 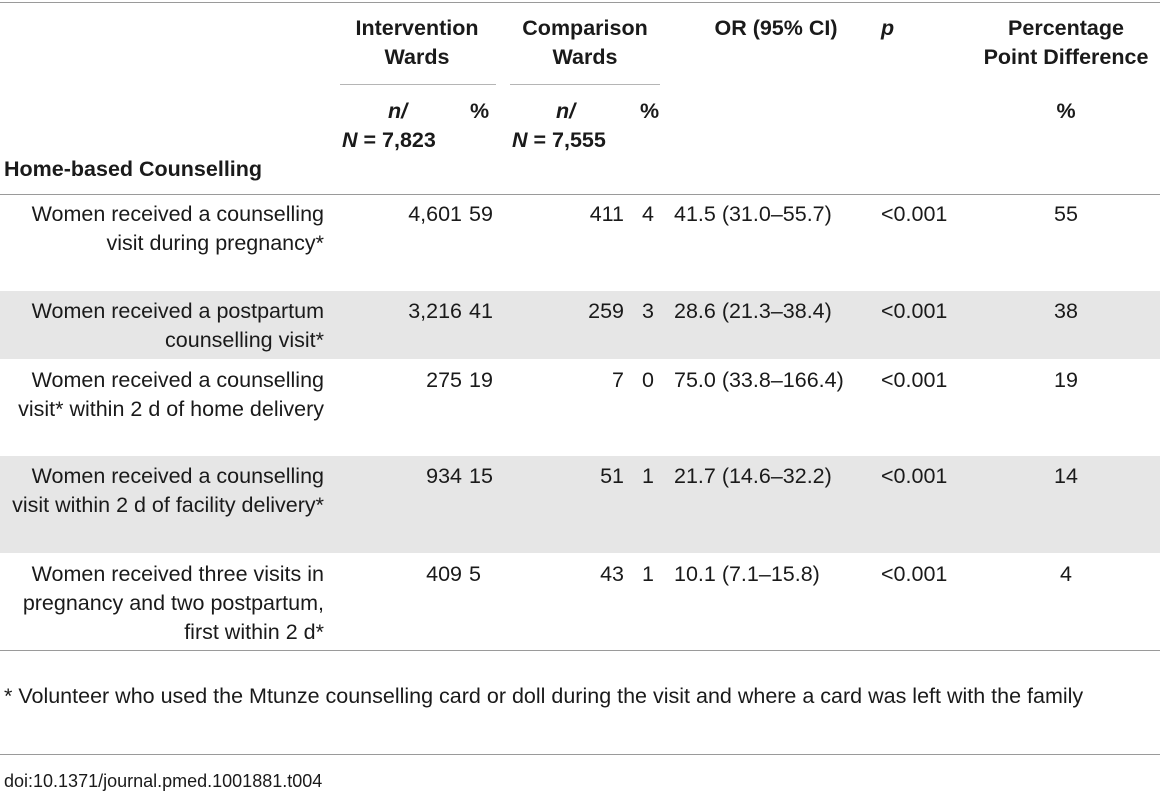 What do you see at coordinates (163, 781) in the screenshot?
I see `doi-label: doi:10.1371/journal.pmed.1001881.t004` at bounding box center [163, 781].